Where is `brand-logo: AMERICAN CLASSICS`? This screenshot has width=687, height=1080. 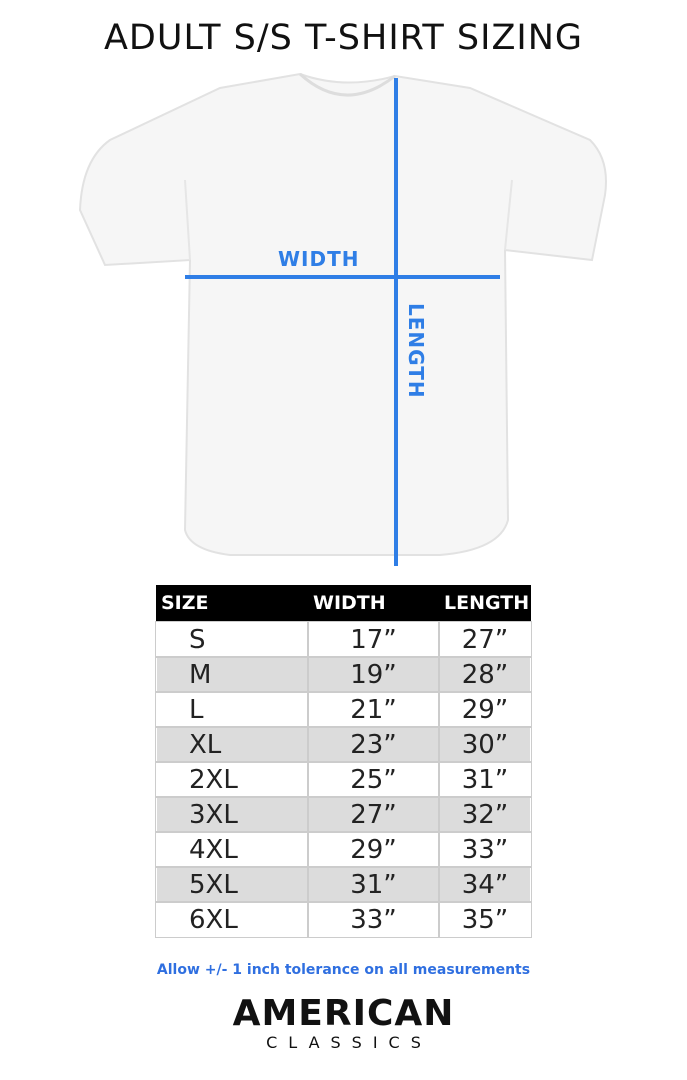 brand-logo: AMERICAN CLASSICS is located at coordinates (343, 1023).